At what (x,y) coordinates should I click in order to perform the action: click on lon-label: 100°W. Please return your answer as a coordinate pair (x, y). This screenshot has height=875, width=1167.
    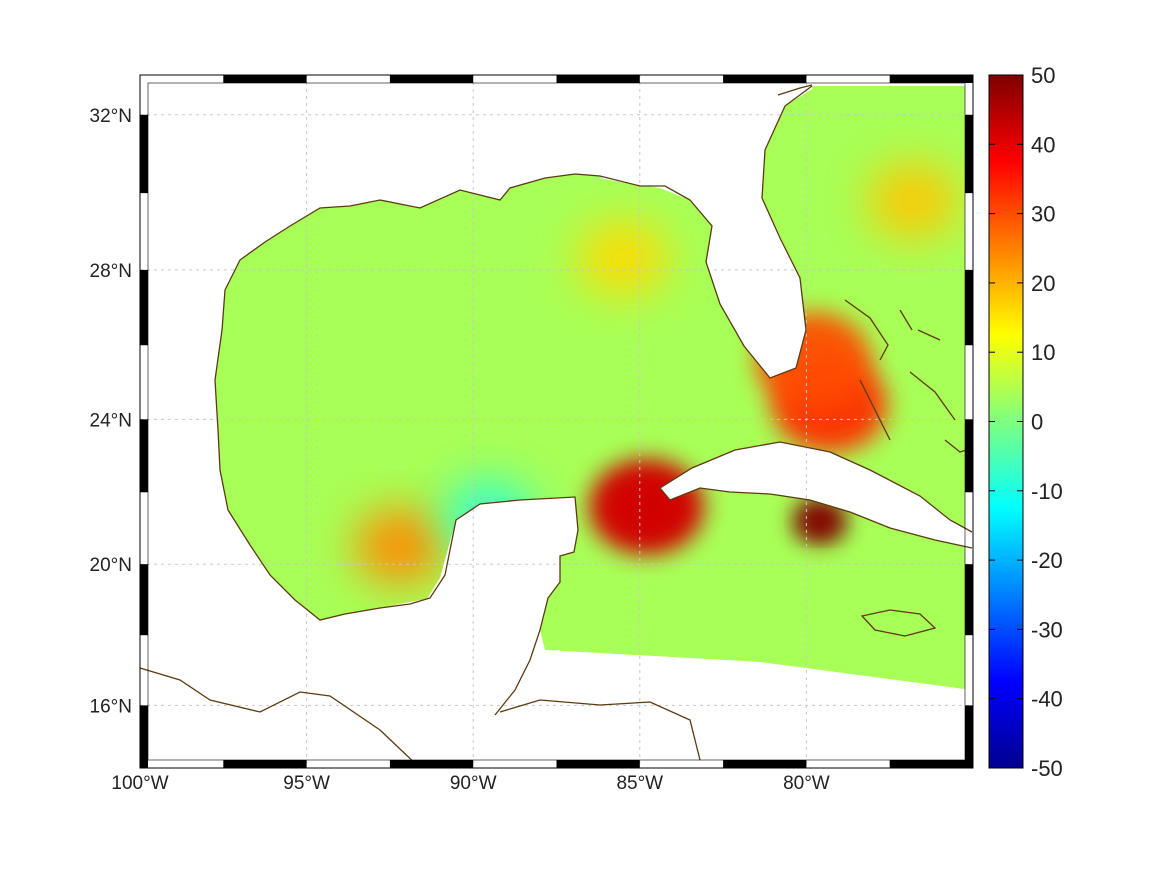
    Looking at the image, I should click on (139, 783).